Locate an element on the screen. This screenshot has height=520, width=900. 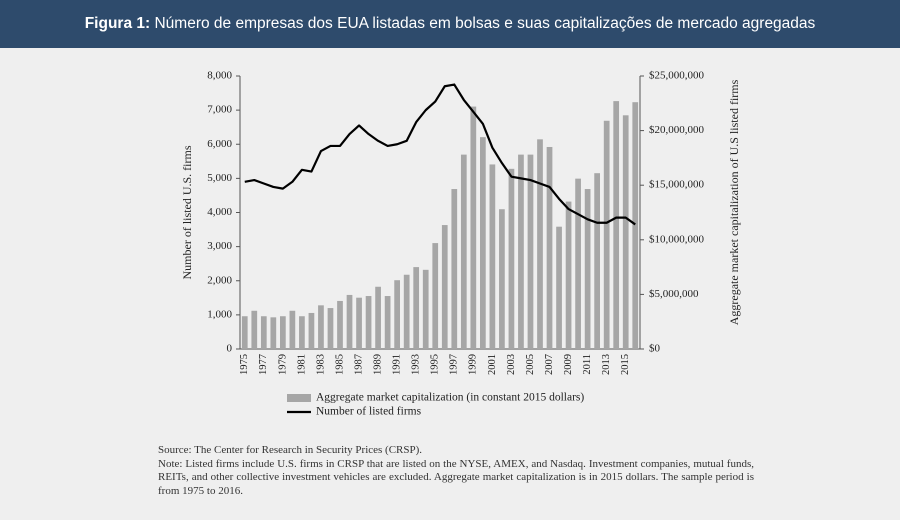
y-tick-label: 6,000 is located at coordinates (219, 144).